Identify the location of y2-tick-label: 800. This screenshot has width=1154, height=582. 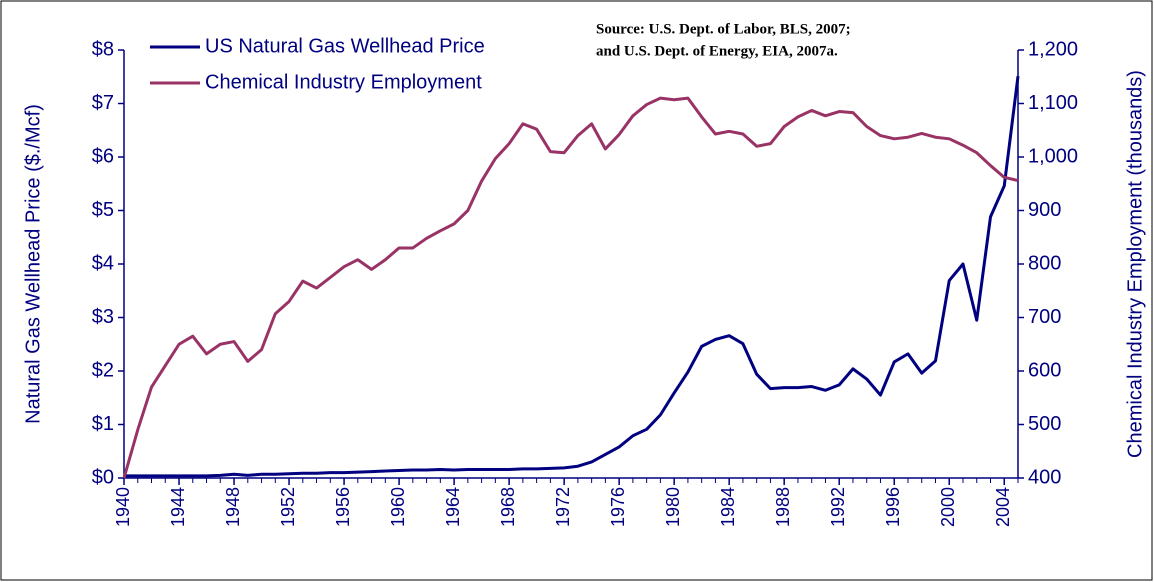
(1044, 263).